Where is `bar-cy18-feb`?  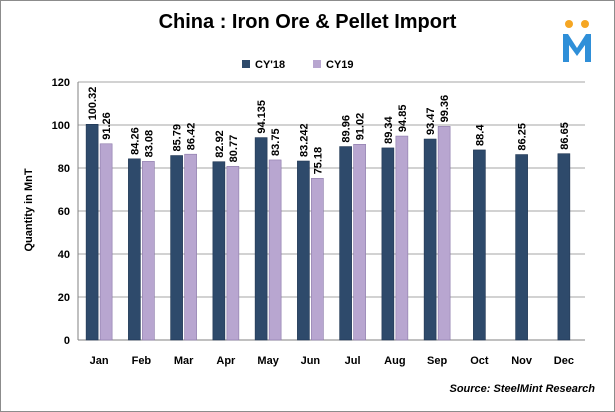
bar-cy18-feb is located at coordinates (134, 249).